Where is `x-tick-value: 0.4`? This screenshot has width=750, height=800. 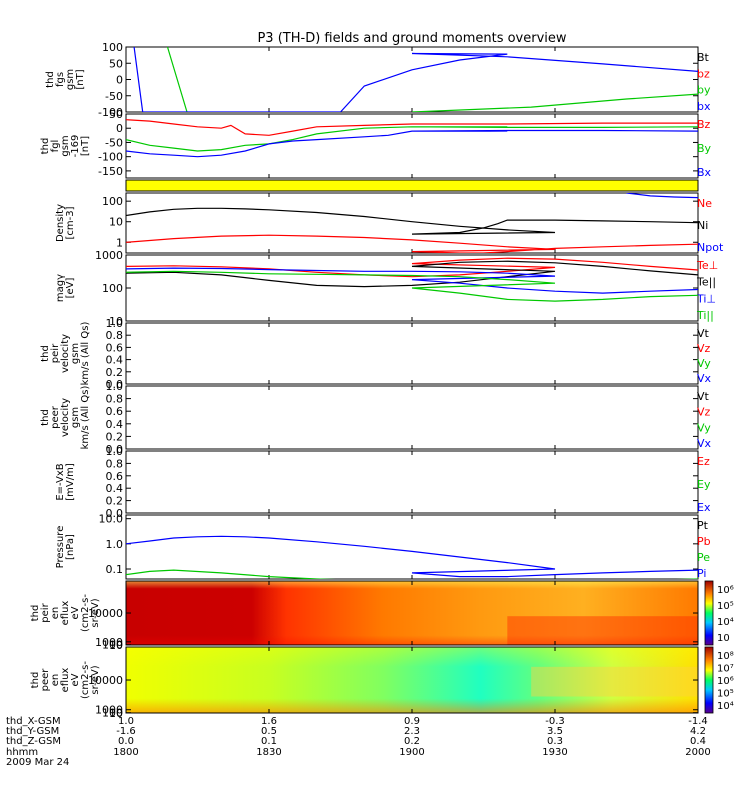
x-tick-value: 0.4 is located at coordinates (698, 741).